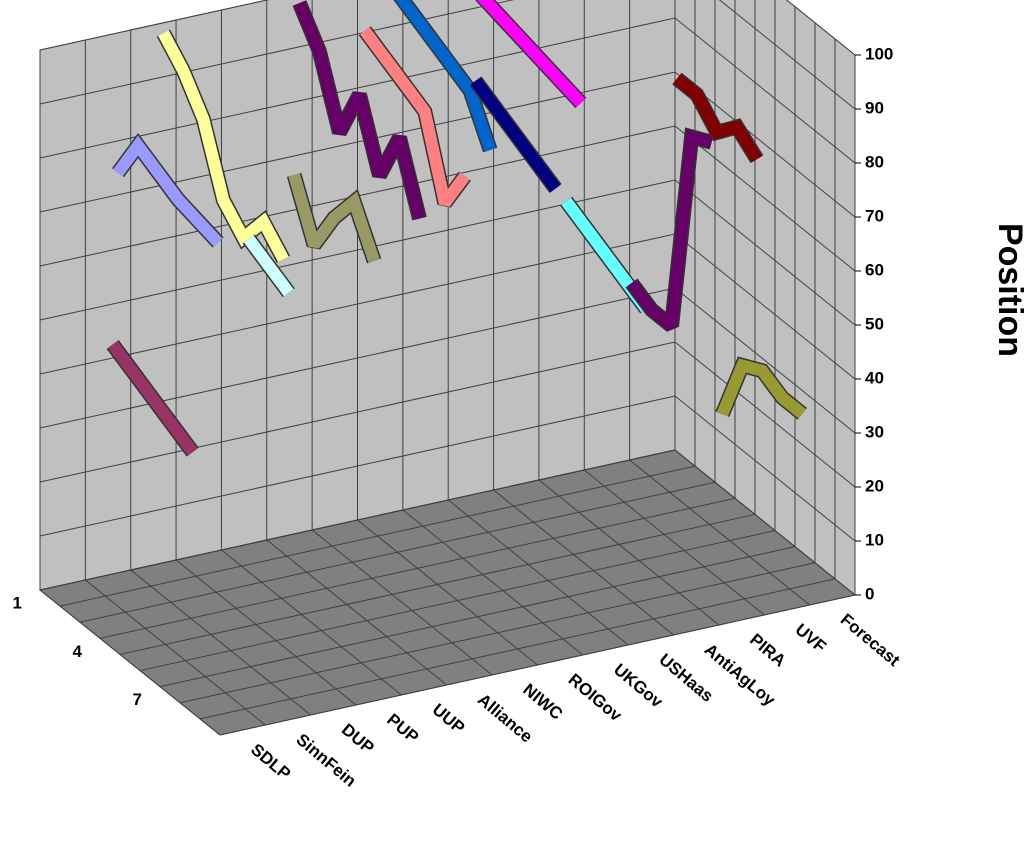 The height and width of the screenshot is (846, 1034). What do you see at coordinates (870, 640) in the screenshot?
I see `x-tick-label: Forecast` at bounding box center [870, 640].